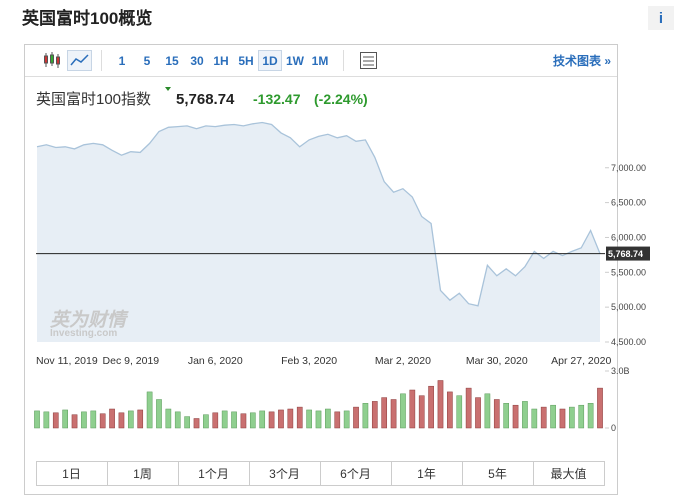 Image resolution: width=690 pixels, height=502 pixels. I want to click on interval-button: 1, so click(122, 61).